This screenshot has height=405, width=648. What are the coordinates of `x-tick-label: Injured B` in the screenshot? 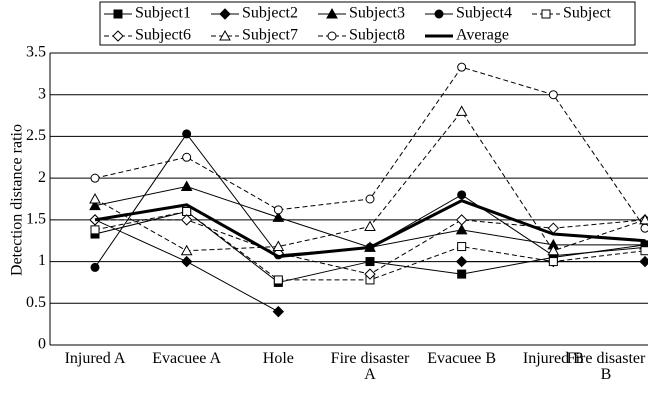 It's located at (553, 358).